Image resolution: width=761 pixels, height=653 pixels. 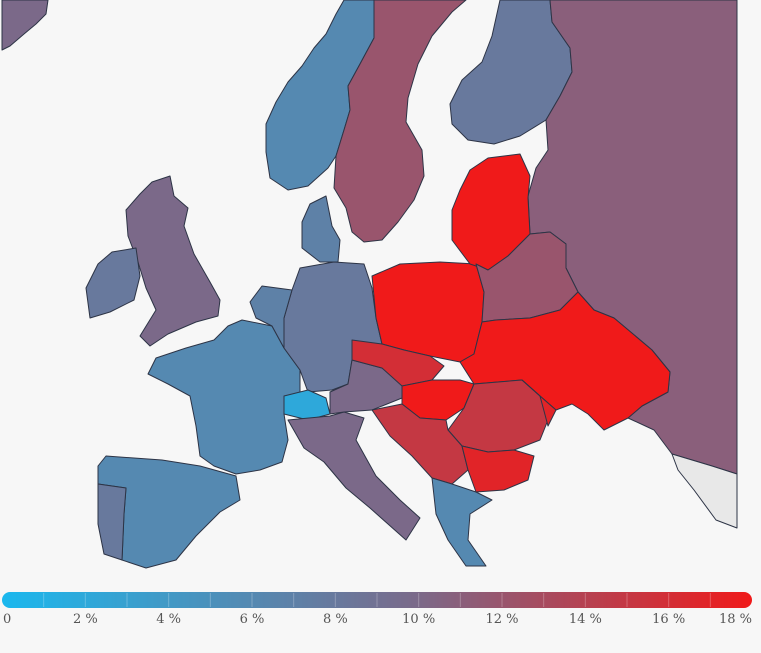 I want to click on legend-label-14: 14 %, so click(x=585, y=619).